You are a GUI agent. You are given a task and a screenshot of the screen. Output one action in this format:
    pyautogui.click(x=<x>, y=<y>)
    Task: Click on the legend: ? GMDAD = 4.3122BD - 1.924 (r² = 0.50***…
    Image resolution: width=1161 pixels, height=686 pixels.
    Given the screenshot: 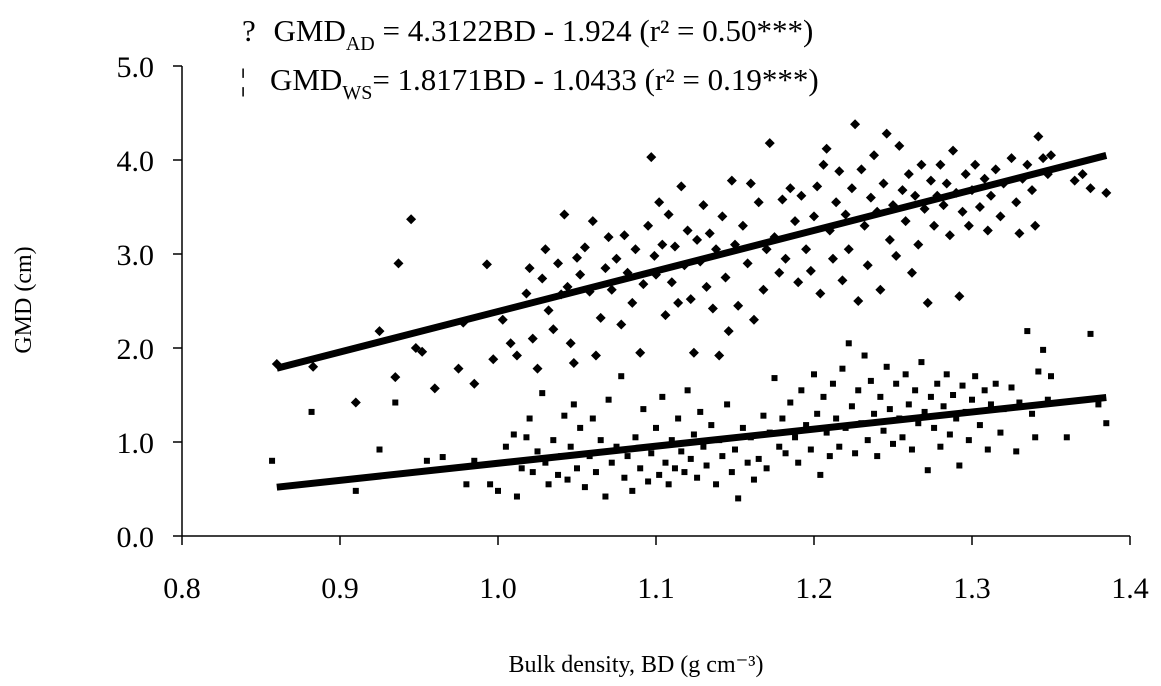 What is the action you would take?
    pyautogui.click(x=529, y=58)
    